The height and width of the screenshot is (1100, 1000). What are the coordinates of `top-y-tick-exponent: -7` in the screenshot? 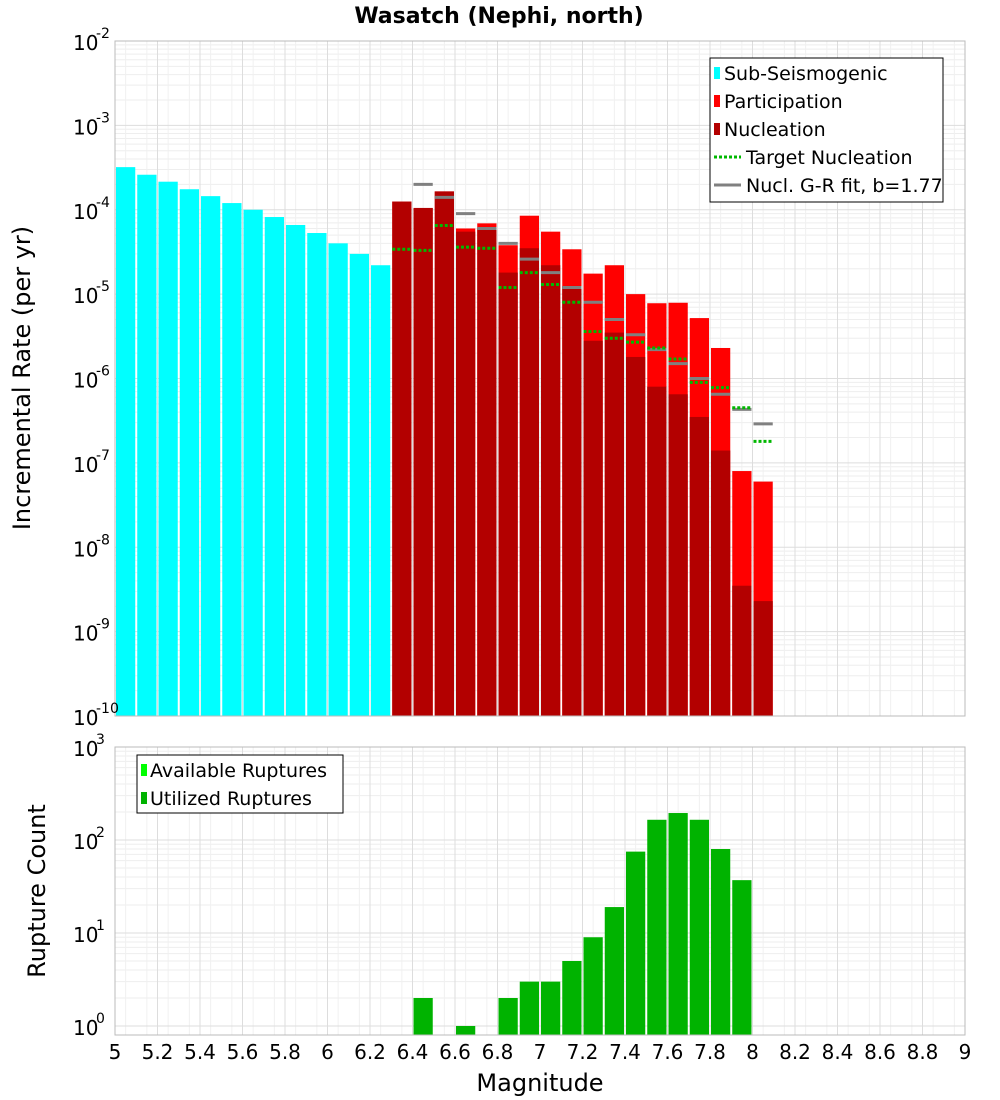 It's located at (103, 456).